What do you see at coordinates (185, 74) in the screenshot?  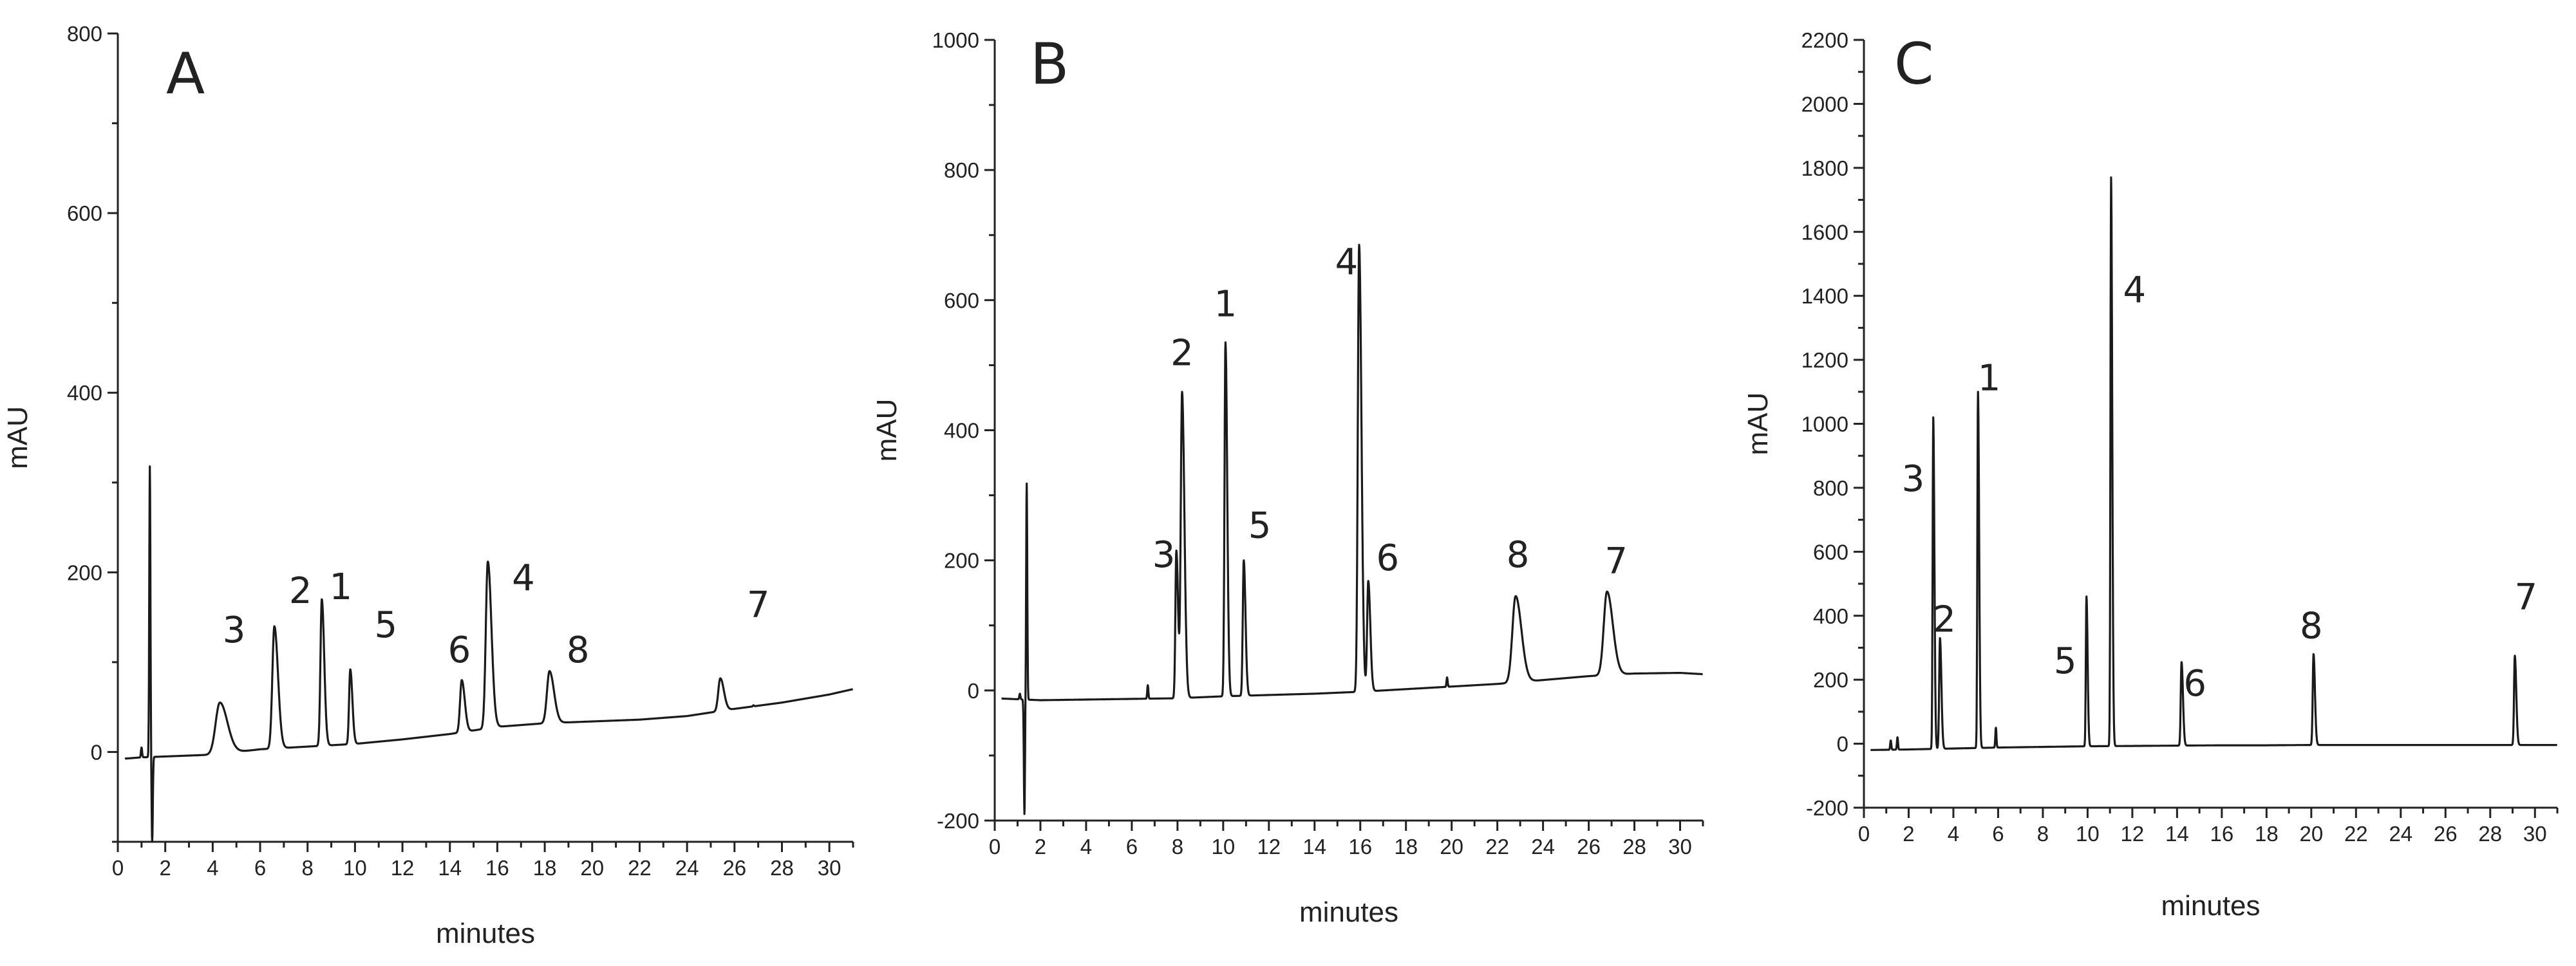 I see `panel-letter: A` at bounding box center [185, 74].